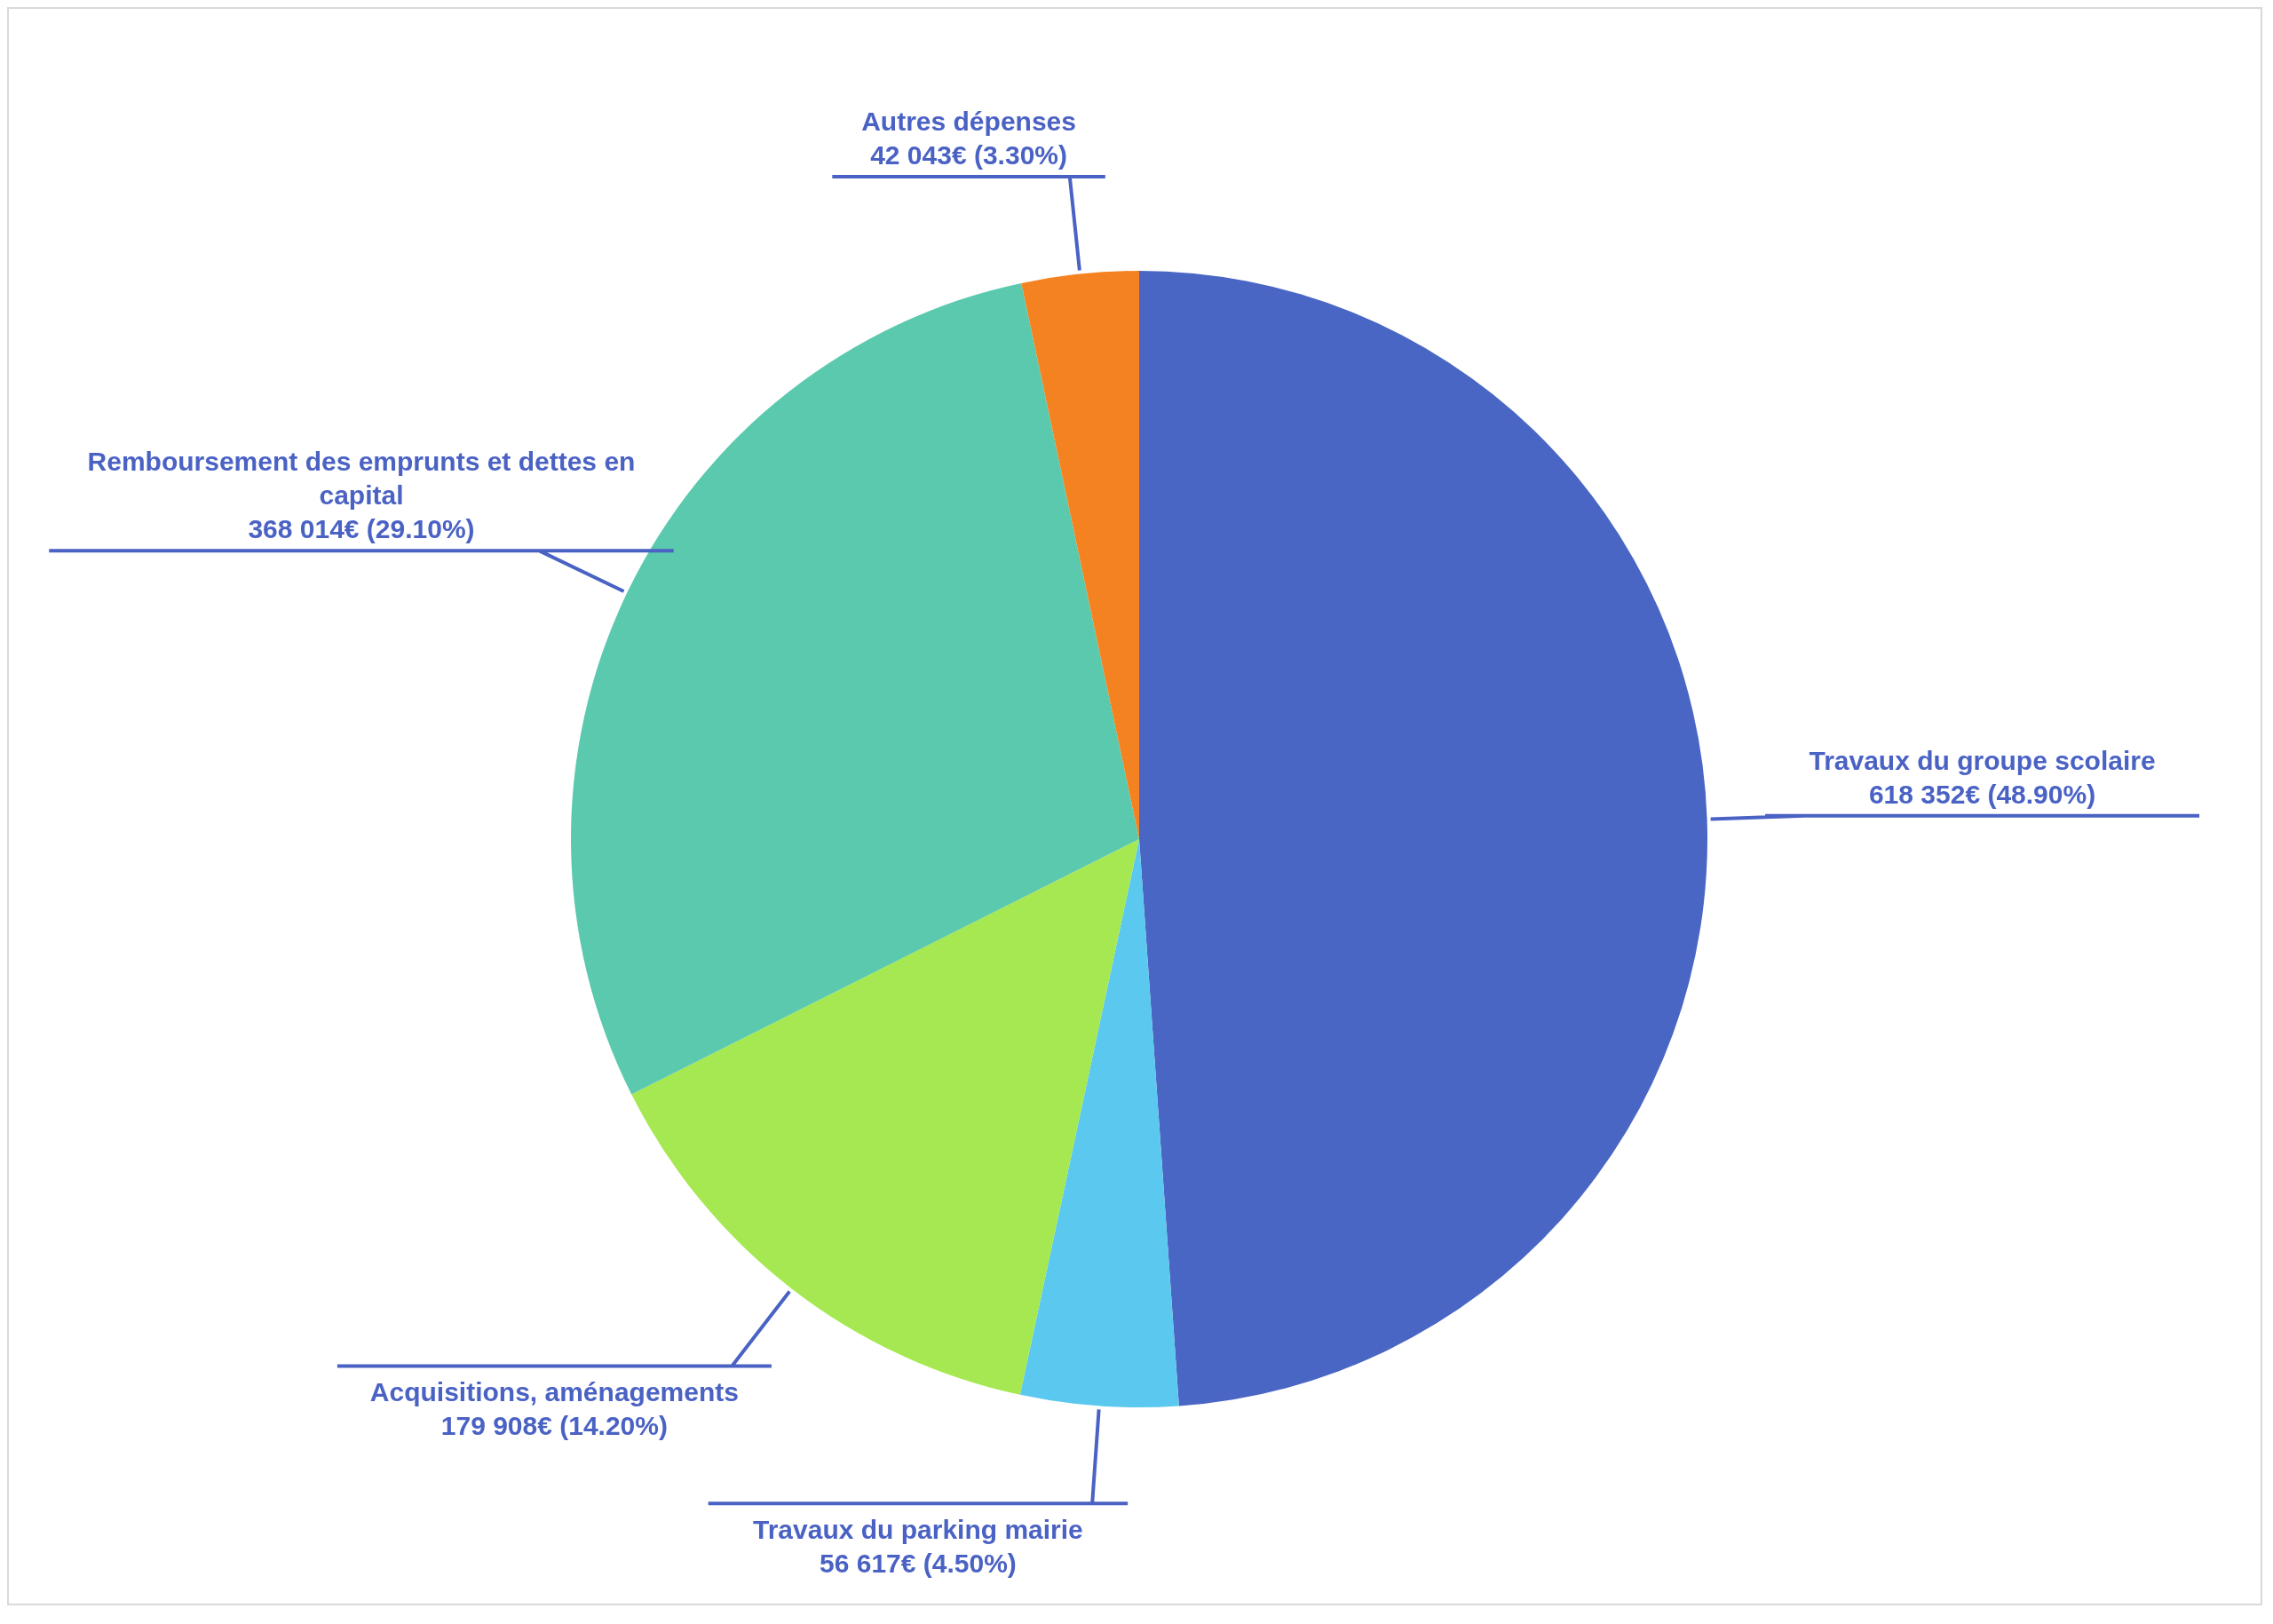 This screenshot has height=1624, width=2273. What do you see at coordinates (969, 122) in the screenshot?
I see `slice-label: Autres dépenses` at bounding box center [969, 122].